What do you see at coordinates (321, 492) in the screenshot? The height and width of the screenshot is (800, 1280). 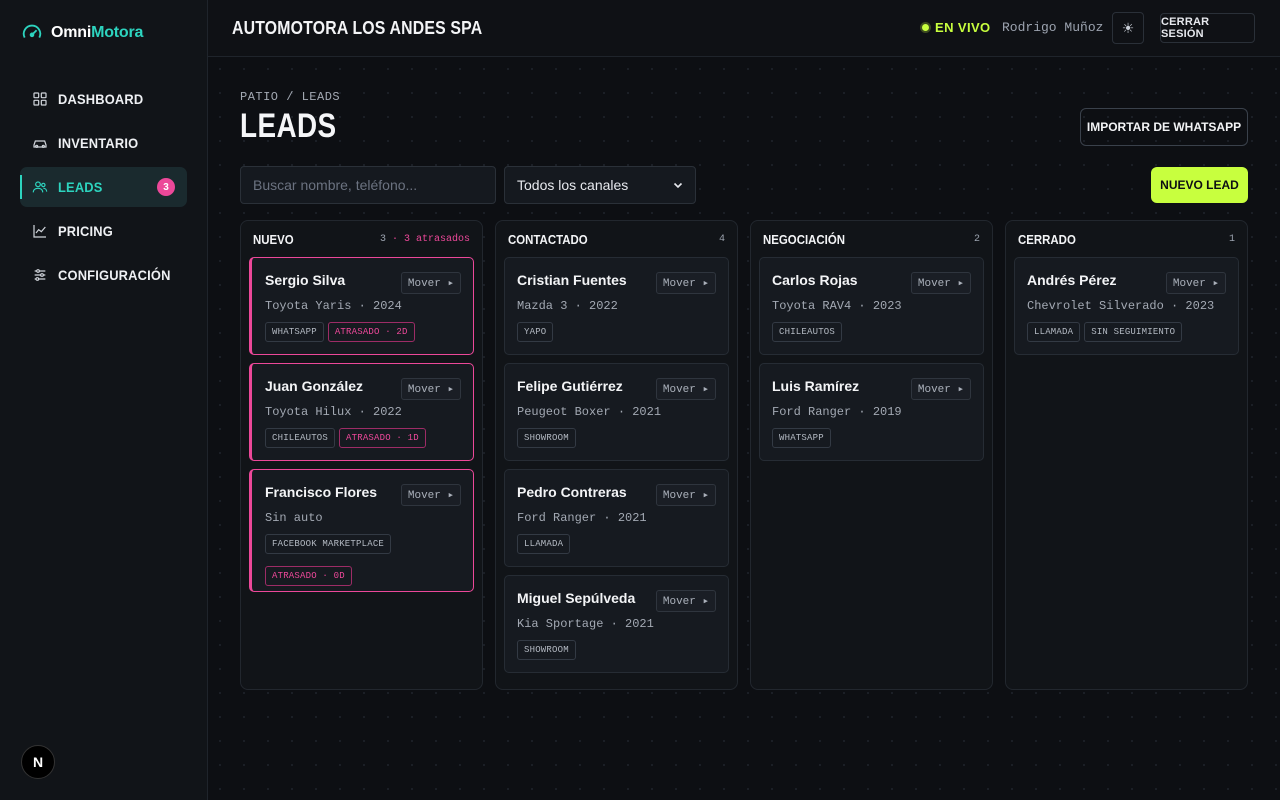 I see `lead-name: Francisco Flores` at bounding box center [321, 492].